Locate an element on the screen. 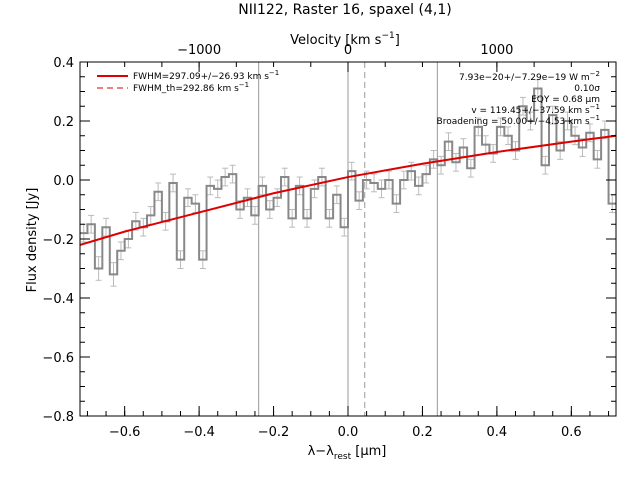  x-tick-label: −0.4 is located at coordinates (199, 432).